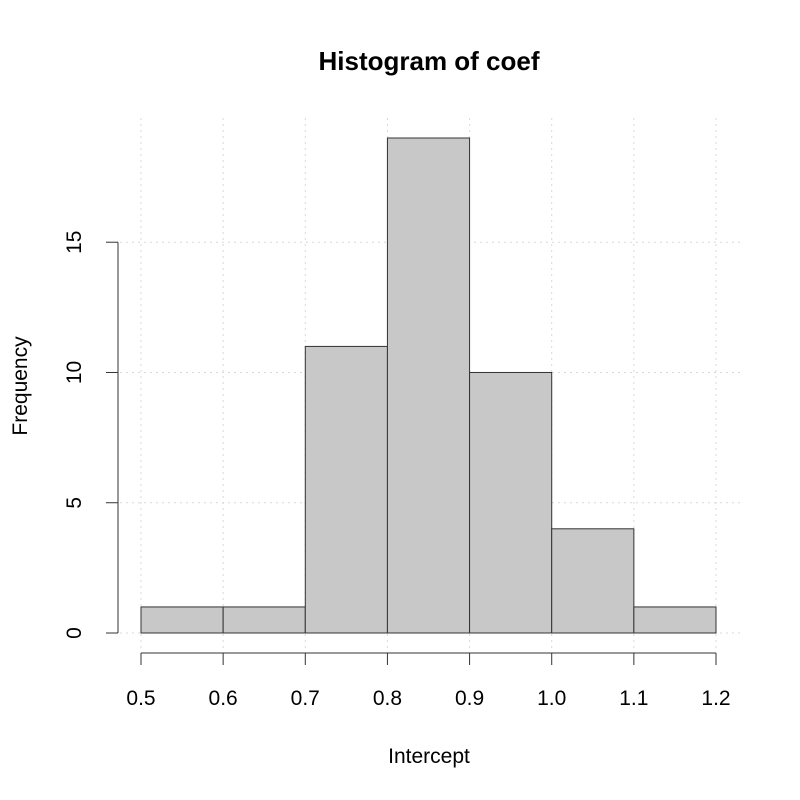 The width and height of the screenshot is (800, 800). I want to click on x-axis: 0.5 0.6 0.7 0.8 0.9 1.0 1.1 1.2, so click(428, 681).